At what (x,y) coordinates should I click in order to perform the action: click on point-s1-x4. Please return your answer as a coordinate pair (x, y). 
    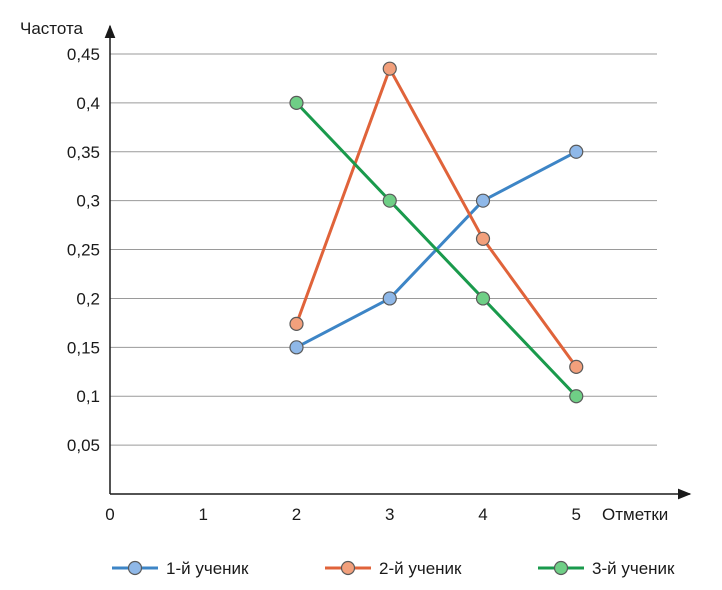
    Looking at the image, I should click on (483, 200).